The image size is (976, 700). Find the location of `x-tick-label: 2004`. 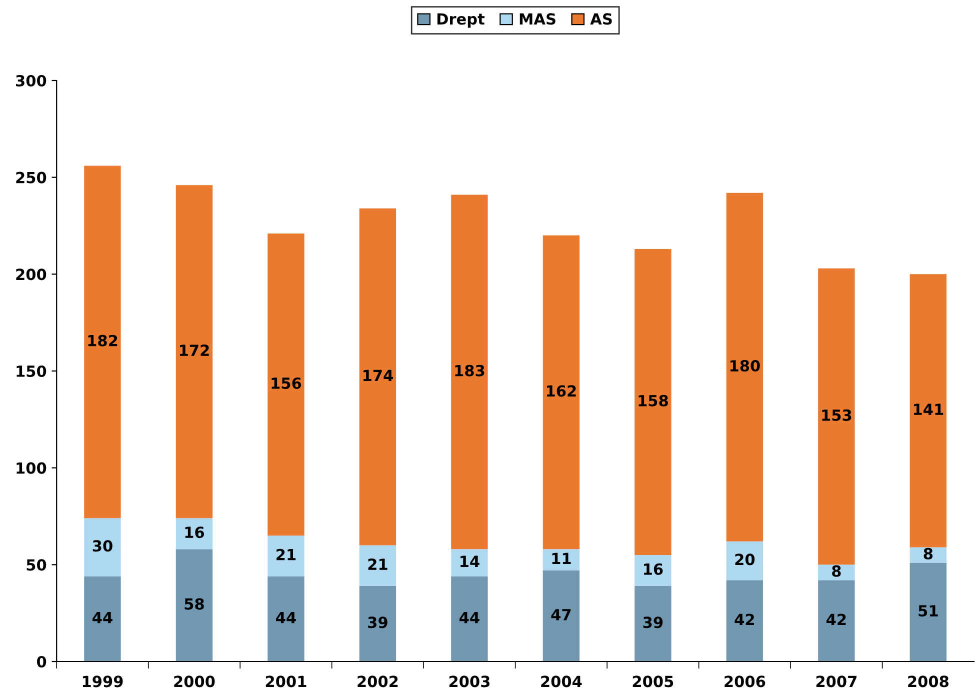

x-tick-label: 2004 is located at coordinates (561, 682).